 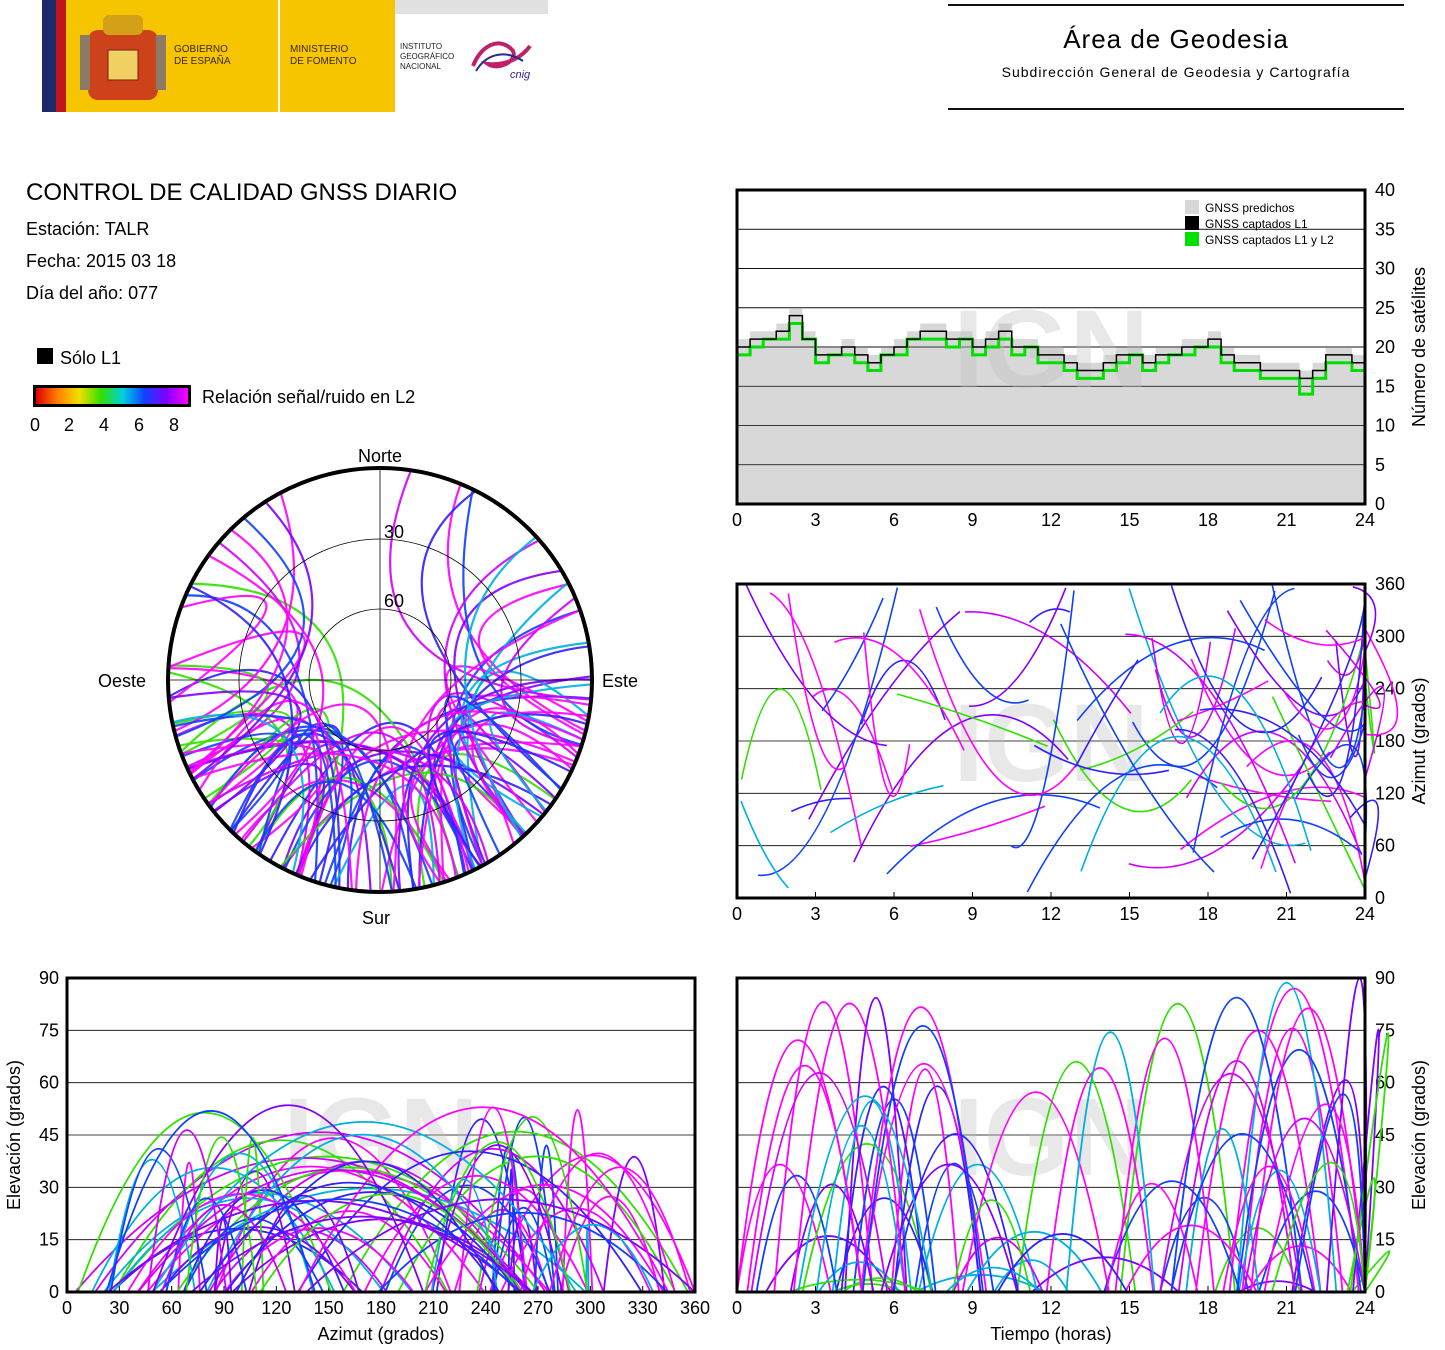 I want to click on y-tick-label: 5, so click(x=1380, y=465).